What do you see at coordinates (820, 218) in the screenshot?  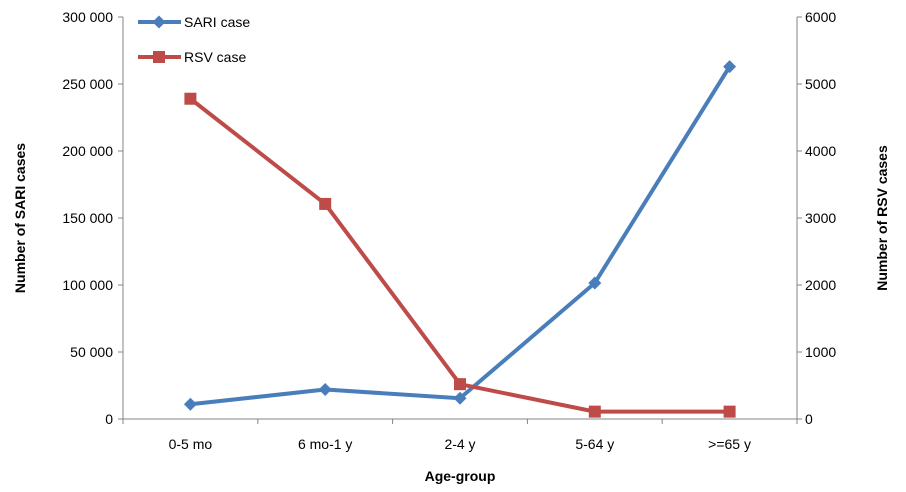 I see `y2-tick-label: 3000` at bounding box center [820, 218].